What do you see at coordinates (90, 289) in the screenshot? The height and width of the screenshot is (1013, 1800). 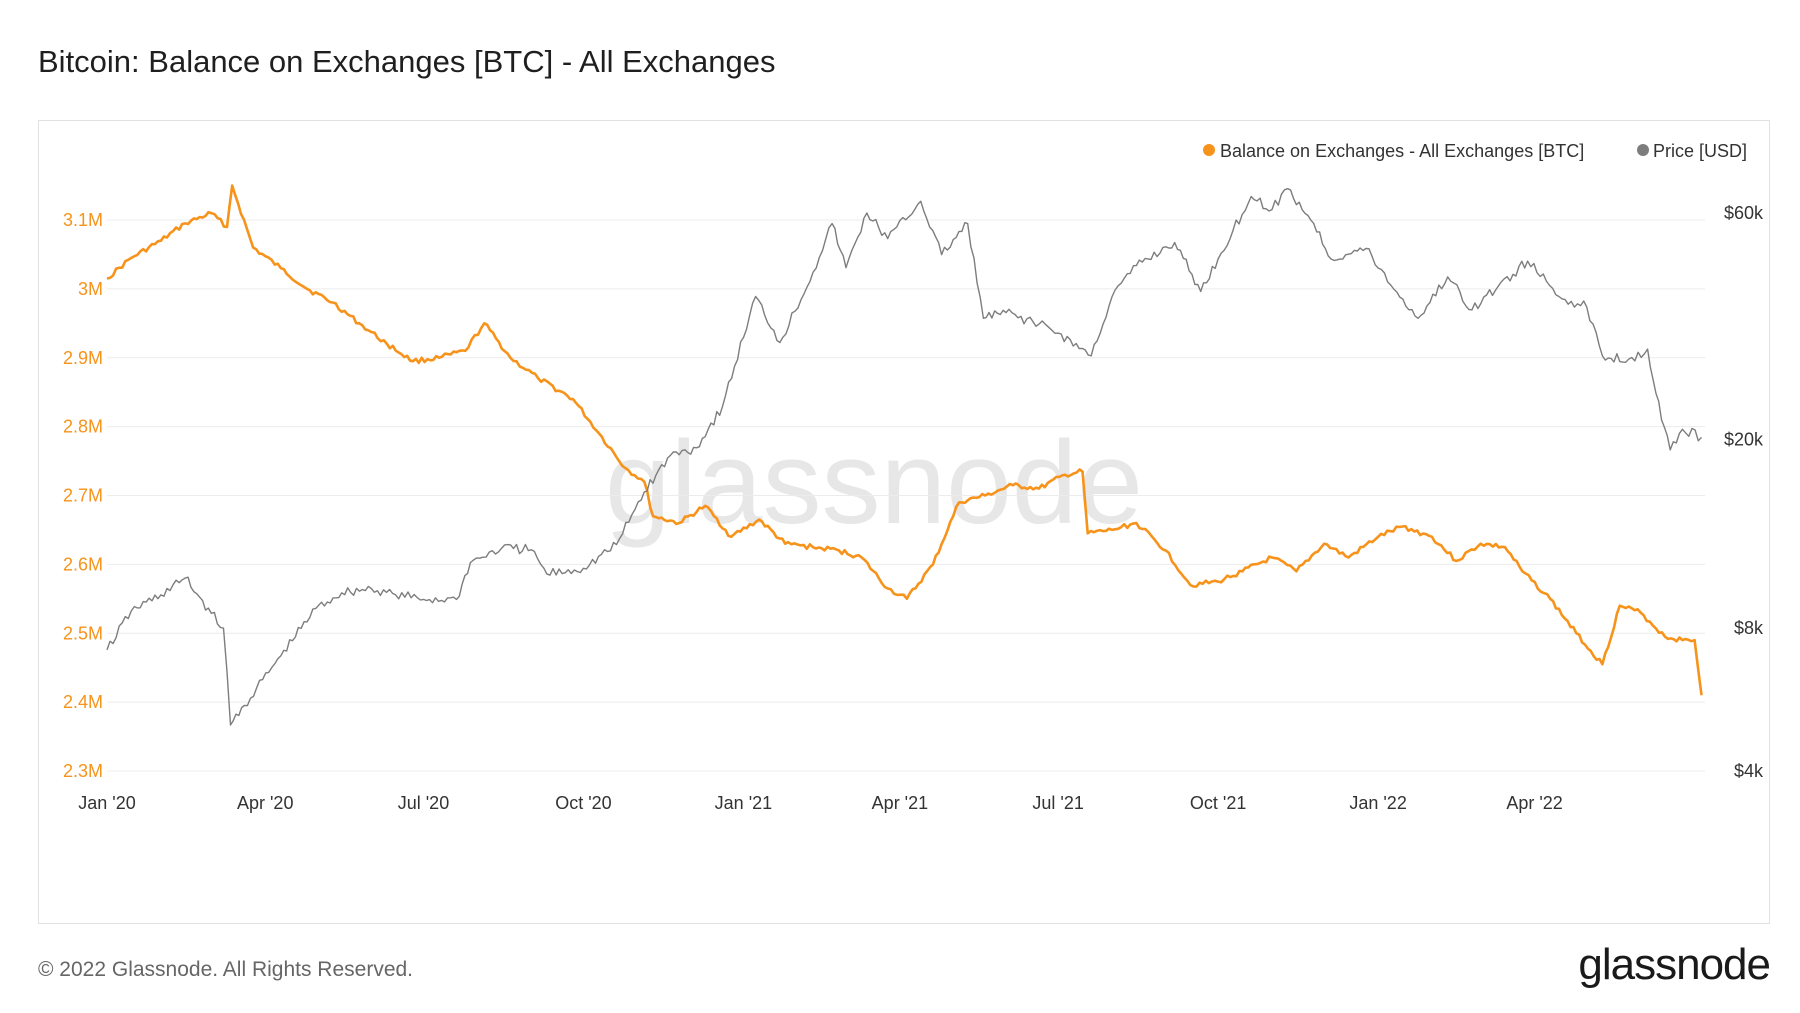 I see `left-tick-label: 3M` at bounding box center [90, 289].